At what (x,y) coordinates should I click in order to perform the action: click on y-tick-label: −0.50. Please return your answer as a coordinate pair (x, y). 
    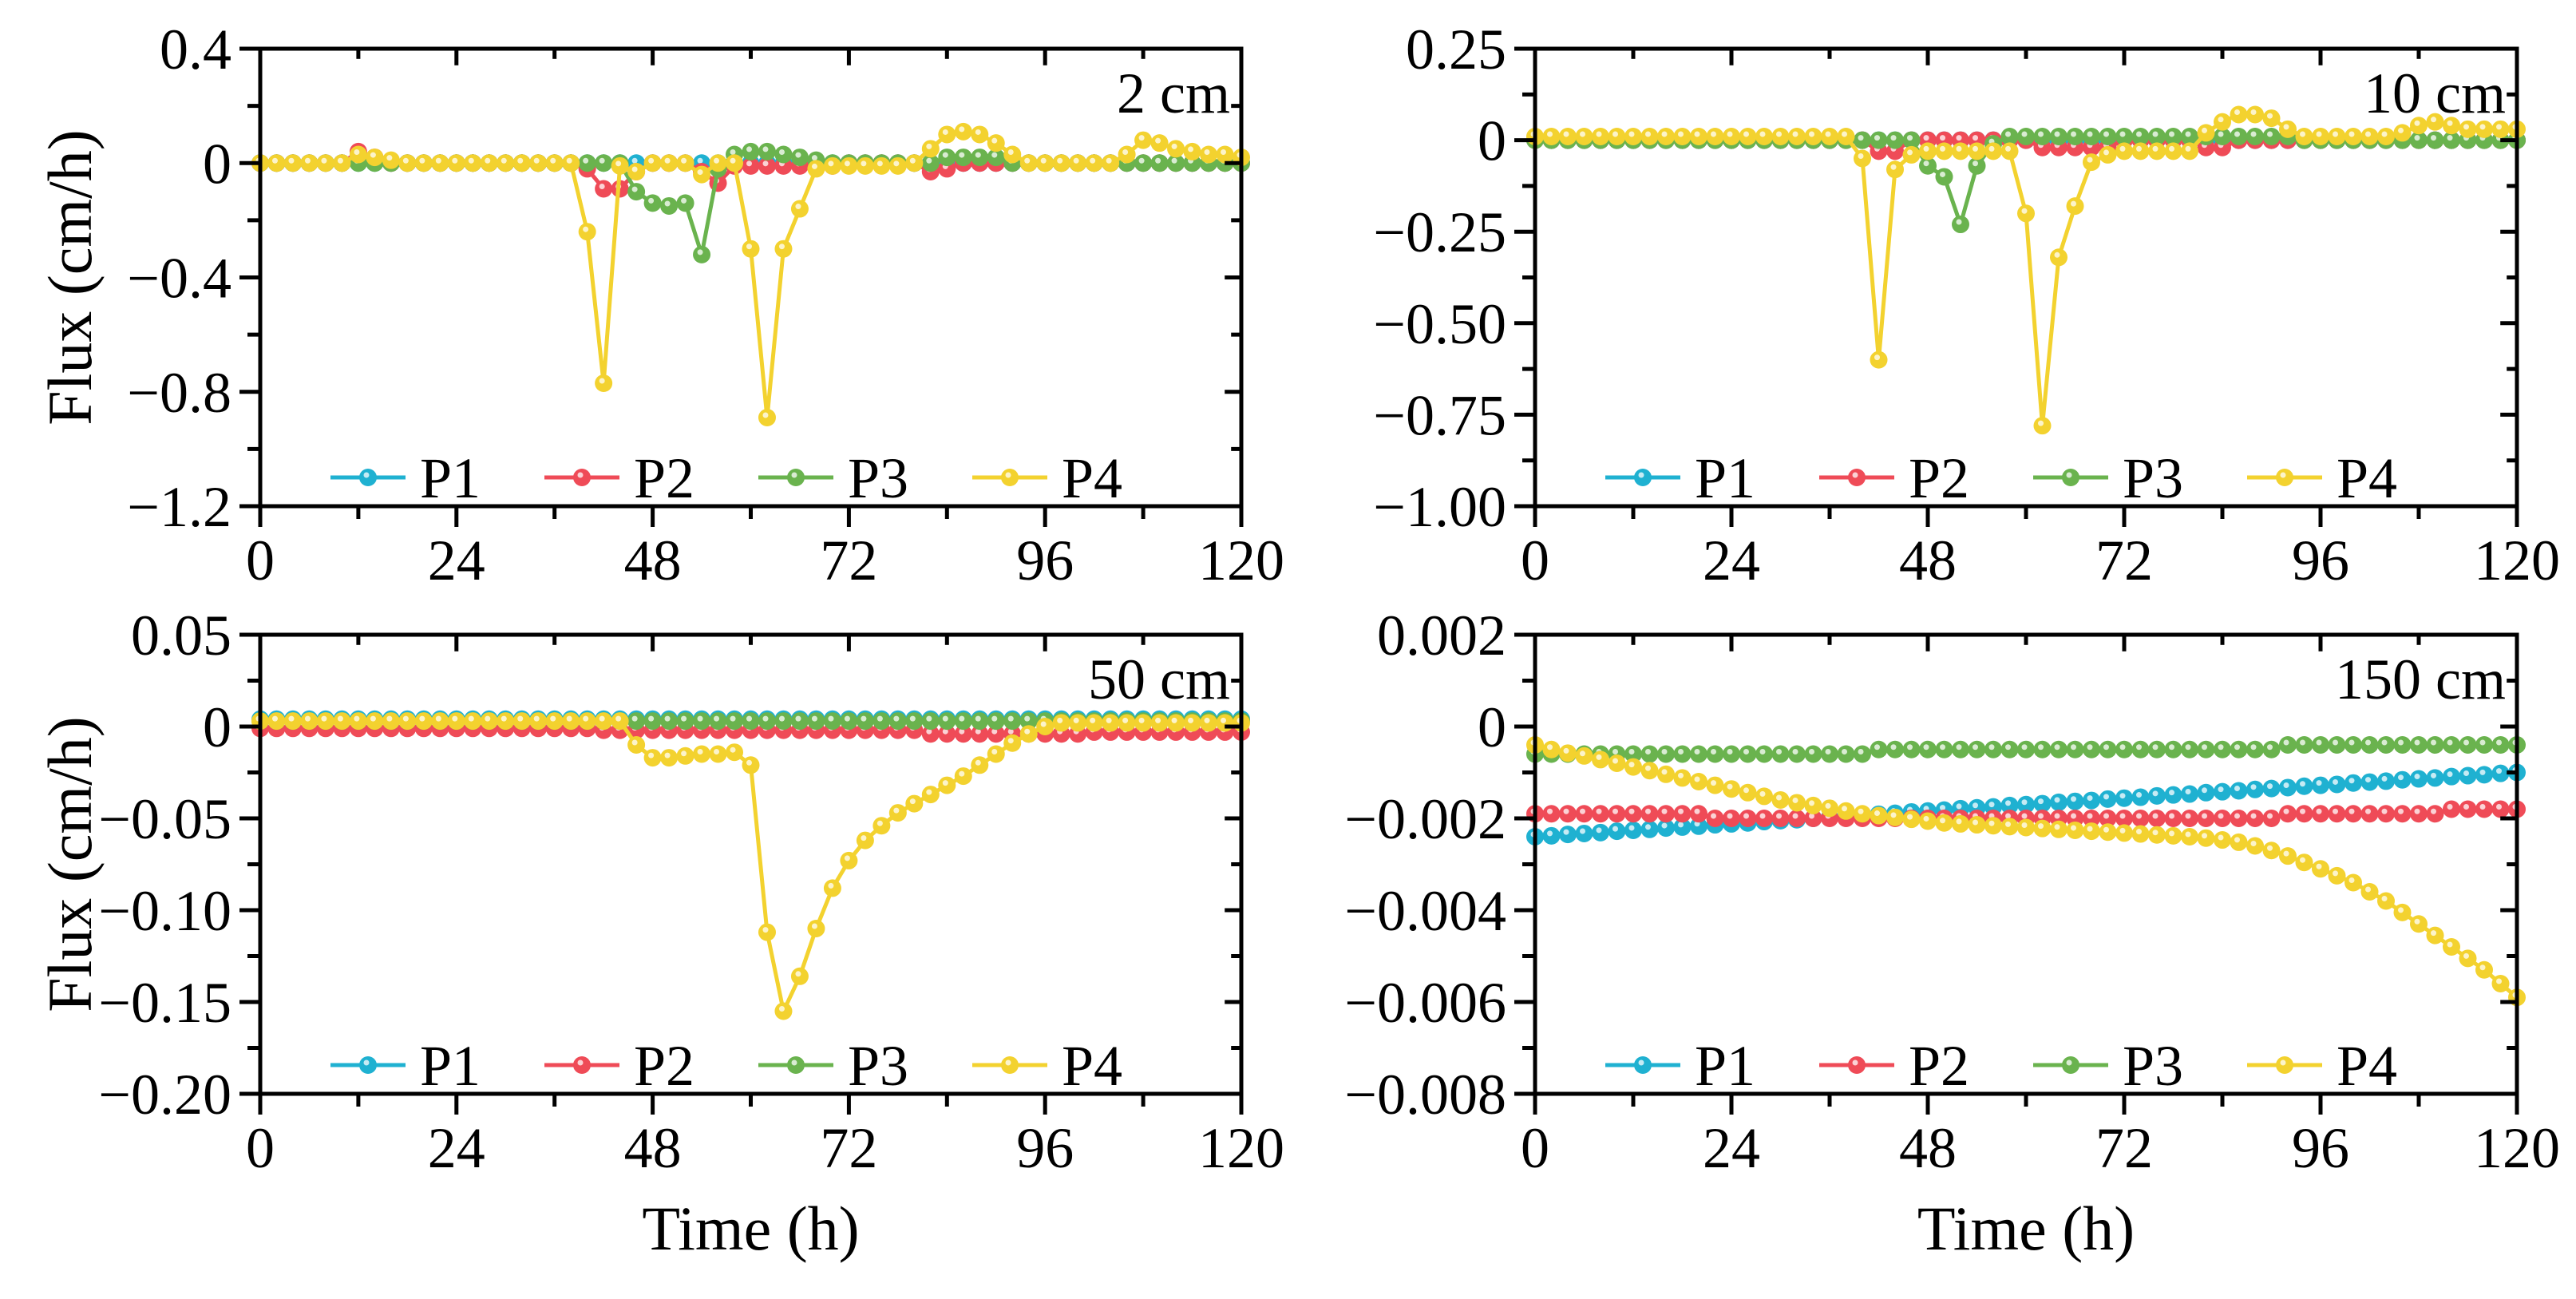
    Looking at the image, I should click on (1439, 324).